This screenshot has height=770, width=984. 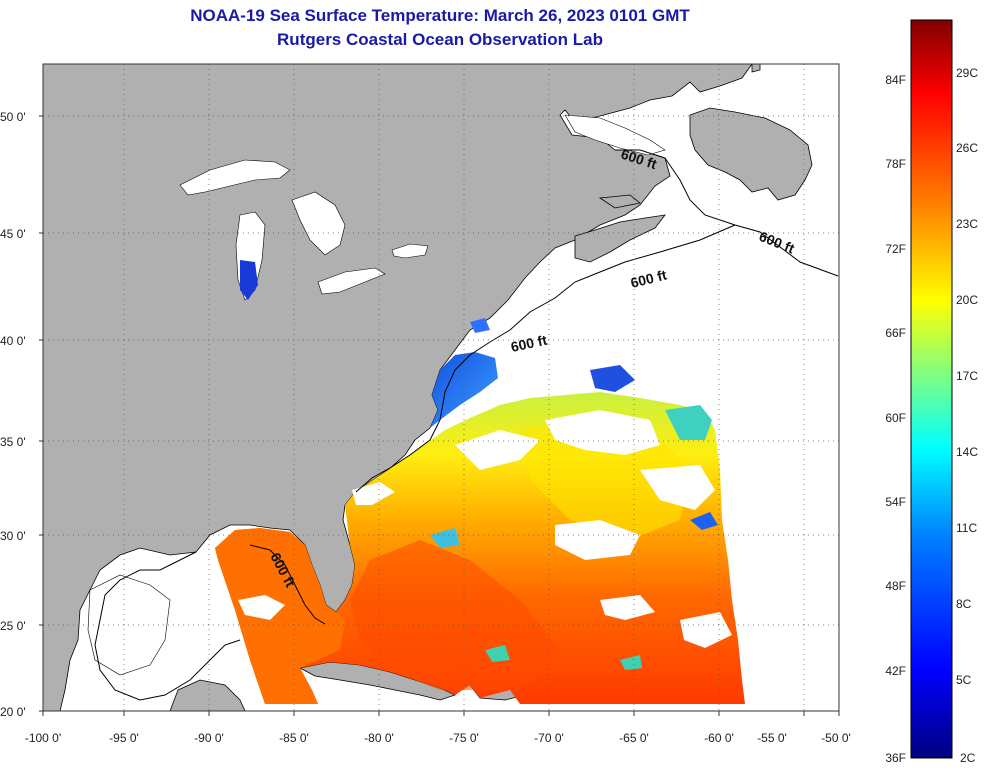 I want to click on colorbar-gradient, so click(x=931, y=389).